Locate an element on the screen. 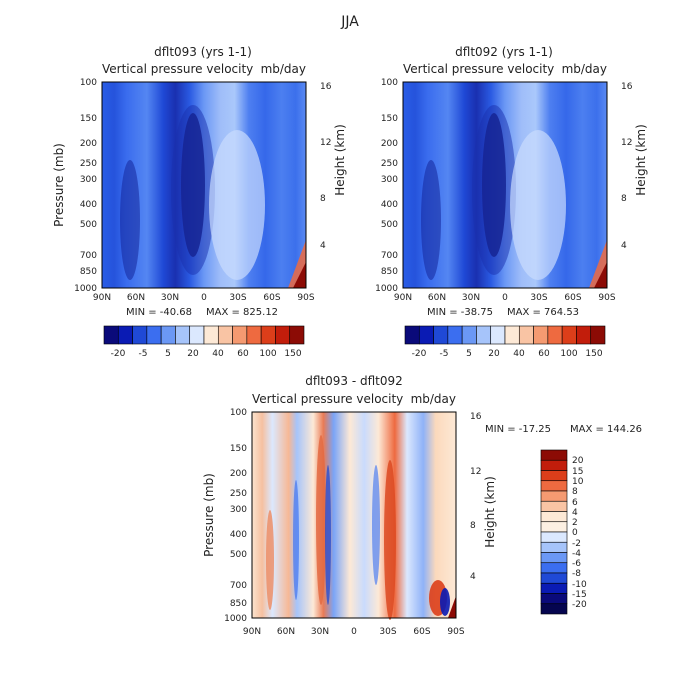 This screenshot has width=700, height=700. panel-subtitle-left: Vertical pressure velocity is located at coordinates (478, 69).